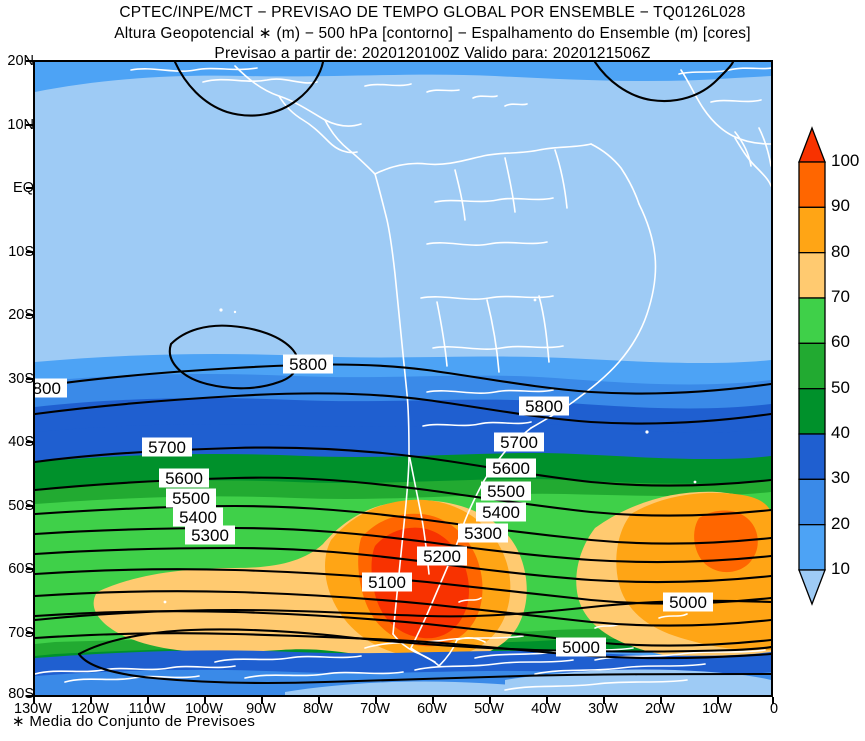  I want to click on colorbar-tick-label: 10, so click(840, 568).